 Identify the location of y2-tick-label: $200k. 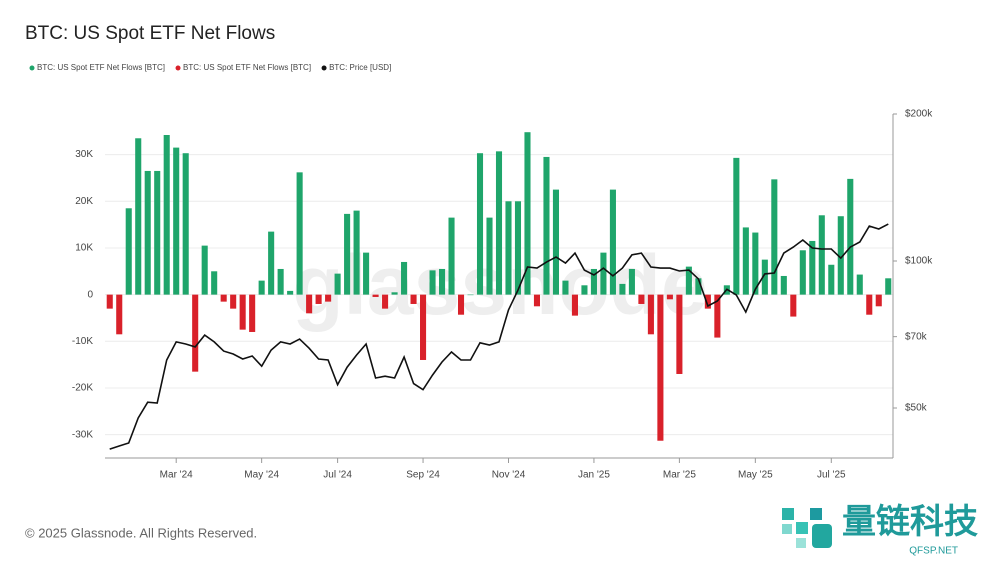
(919, 114).